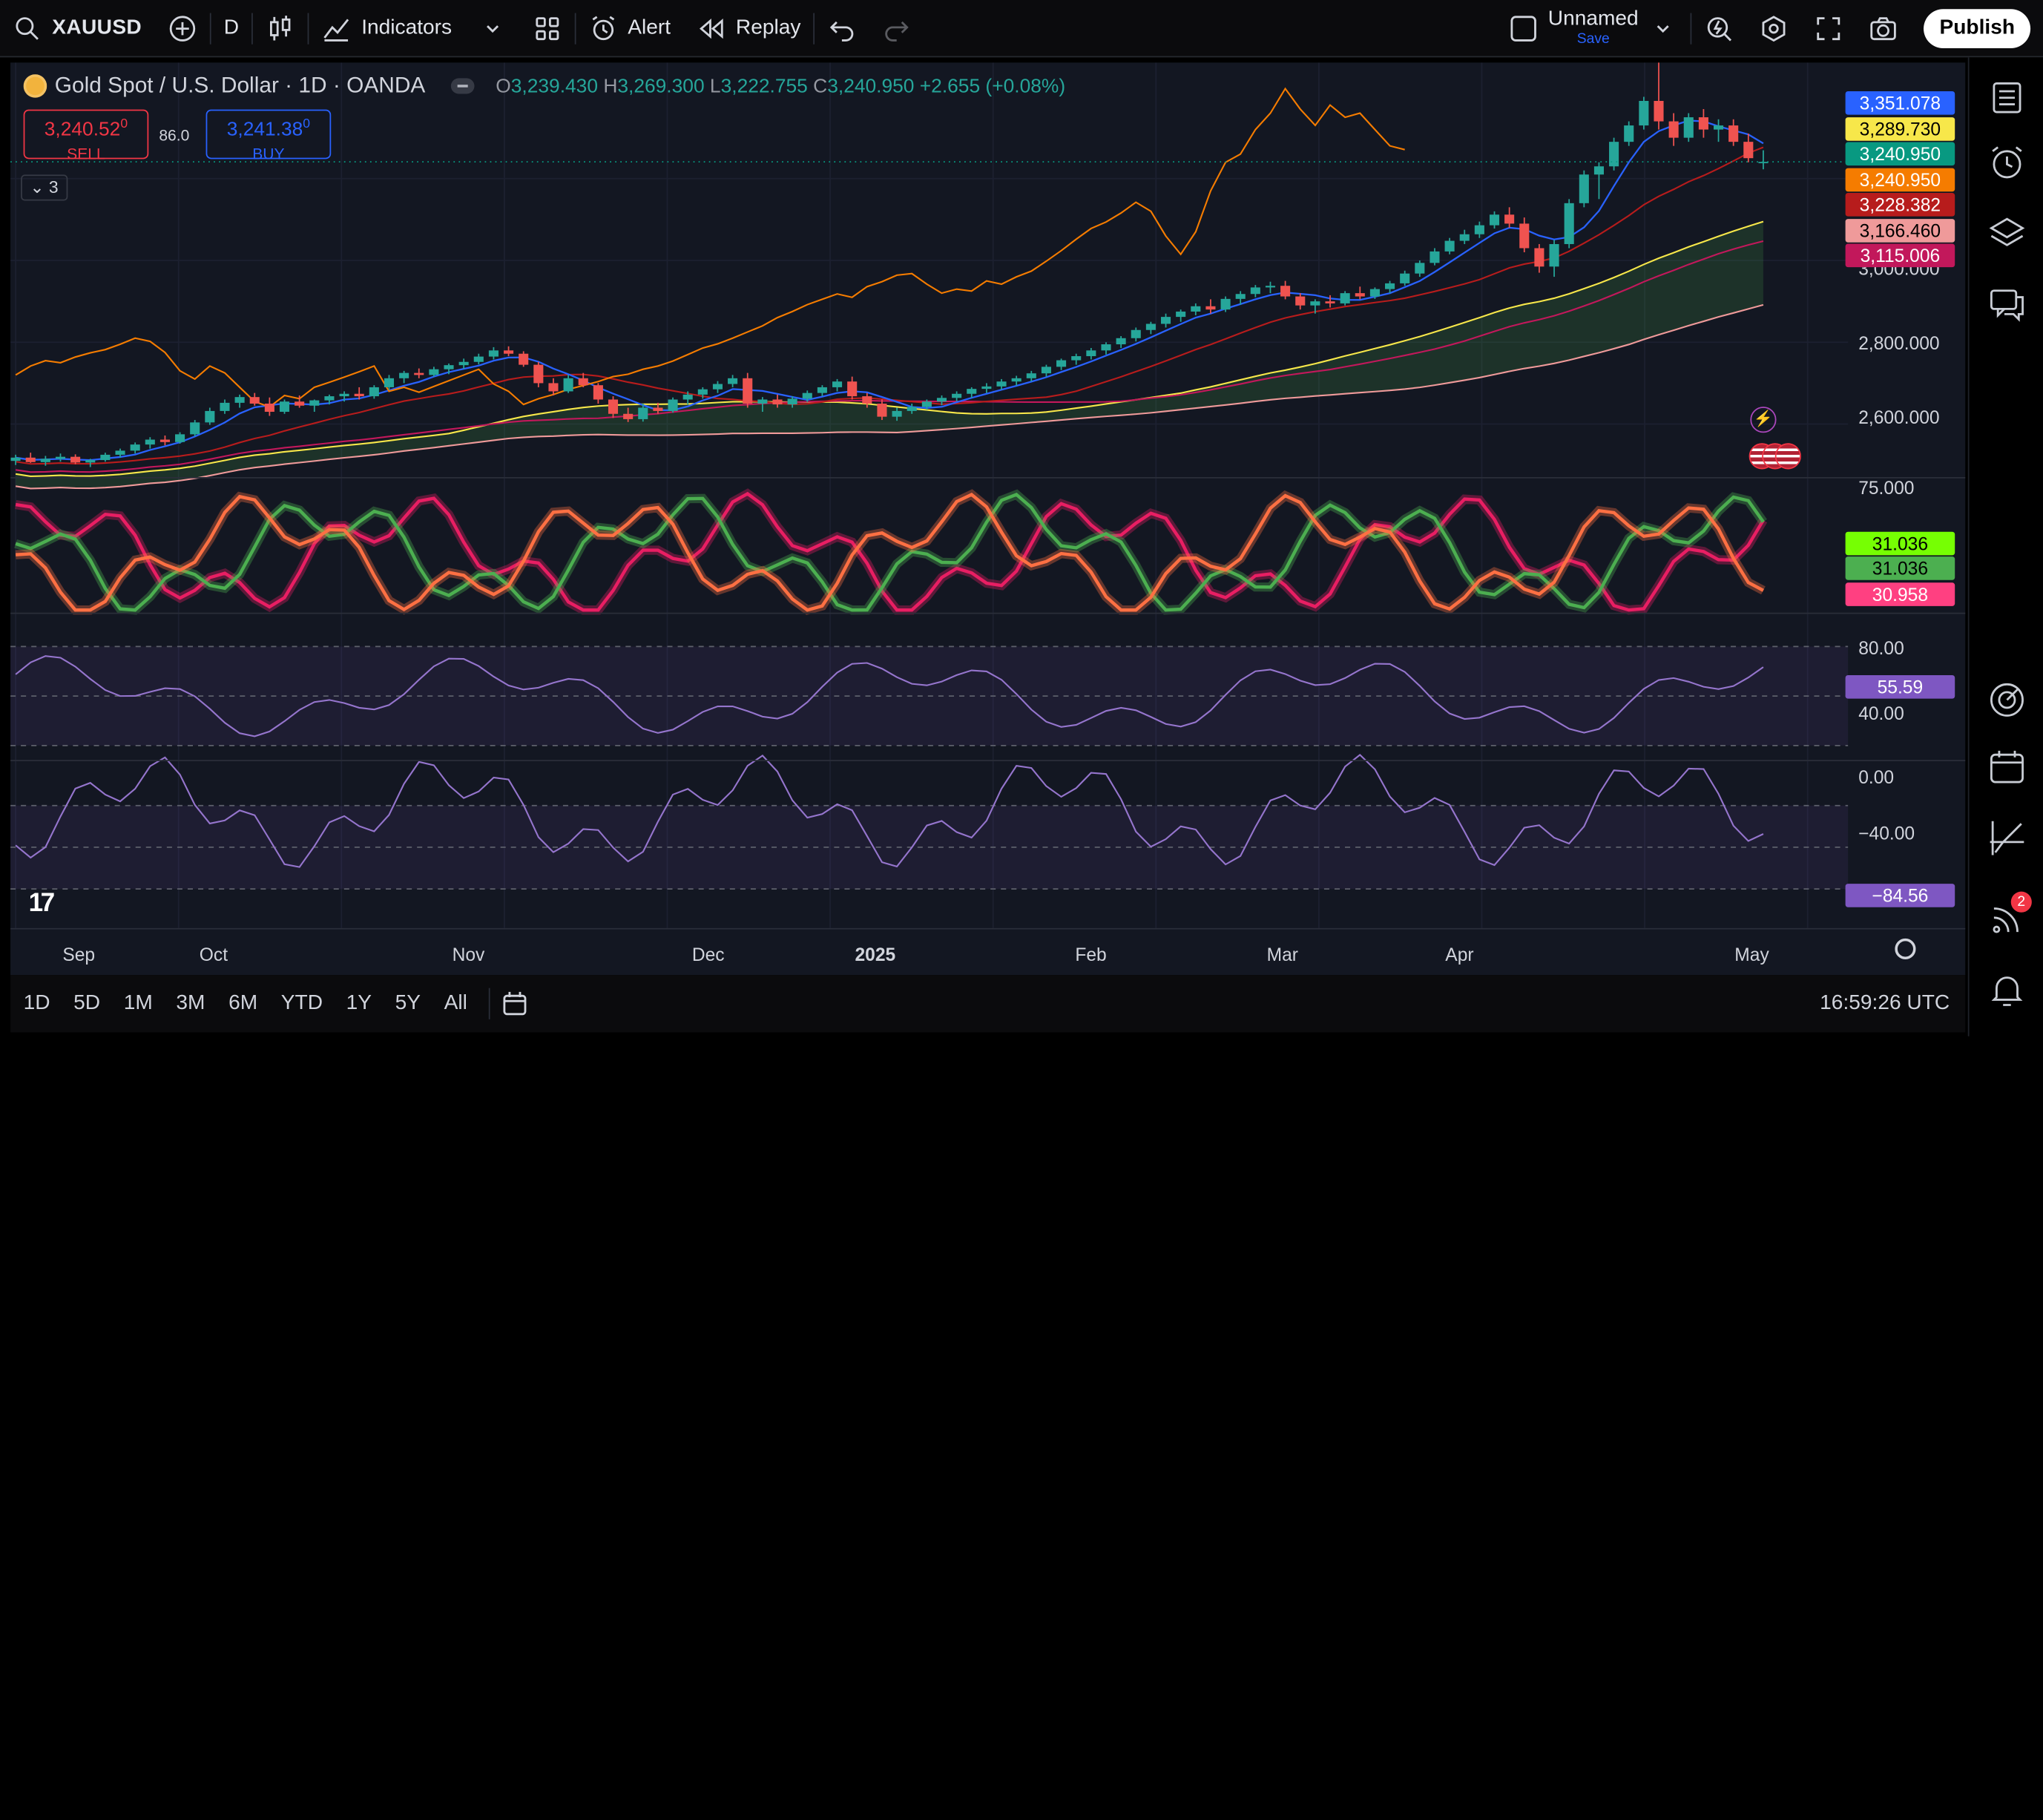 The height and width of the screenshot is (1820, 2043). What do you see at coordinates (408, 1003) in the screenshot?
I see `range-5y: 5Y` at bounding box center [408, 1003].